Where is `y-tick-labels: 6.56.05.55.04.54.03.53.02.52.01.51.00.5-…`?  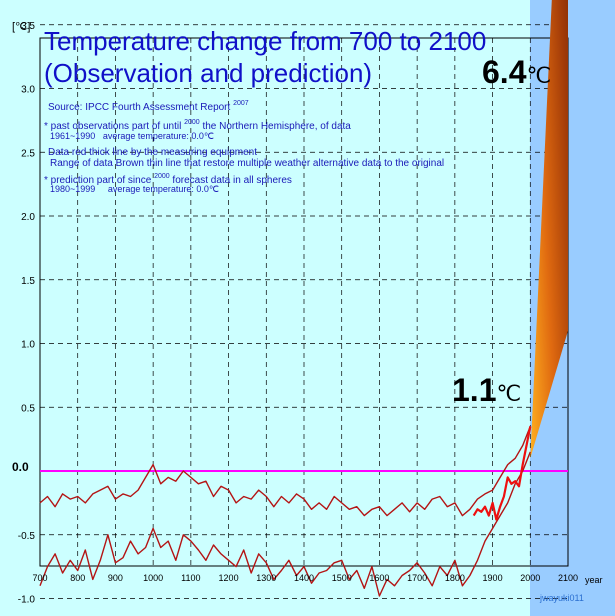 y-tick-labels: 6.56.05.55.04.54.03.53.02.52.01.51.00.5-… is located at coordinates (27, 313).